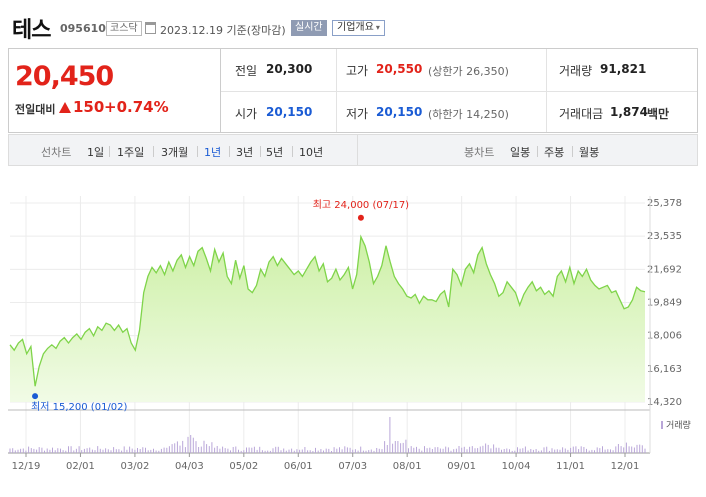 This screenshot has width=706, height=497. What do you see at coordinates (353, 150) in the screenshot?
I see `period-selector: 선차트 1일 1주일 3개월 1년 3년 5년 10년 봉차트 일봉 주봉 월봉` at bounding box center [353, 150].